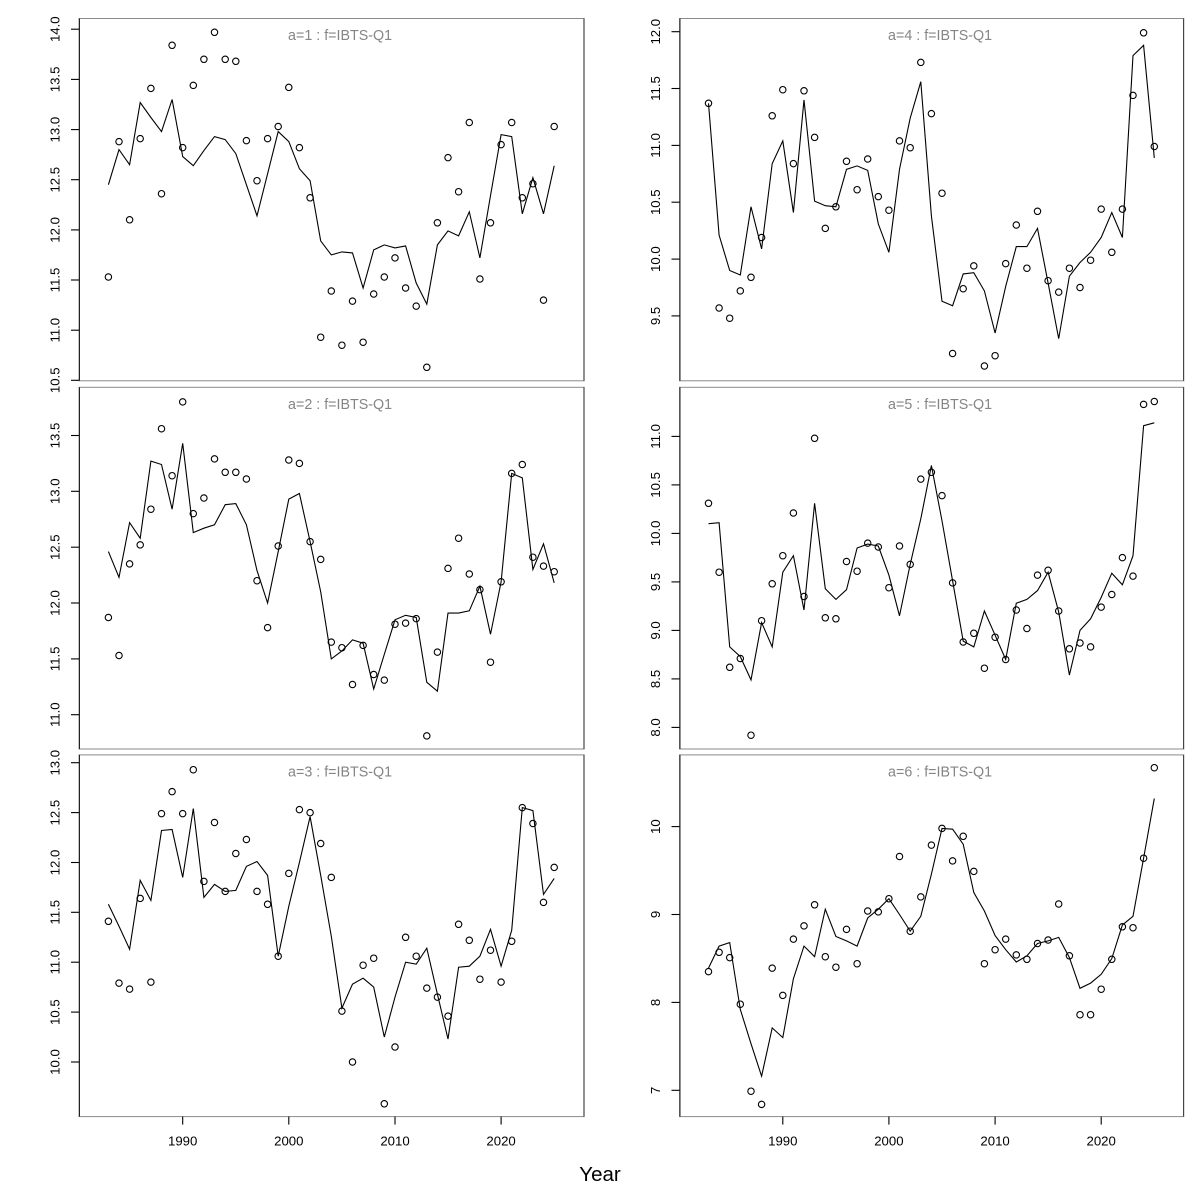 This screenshot has width=1200, height=1200. What do you see at coordinates (655, 826) in the screenshot?
I see `svg-text: 10` at bounding box center [655, 826].